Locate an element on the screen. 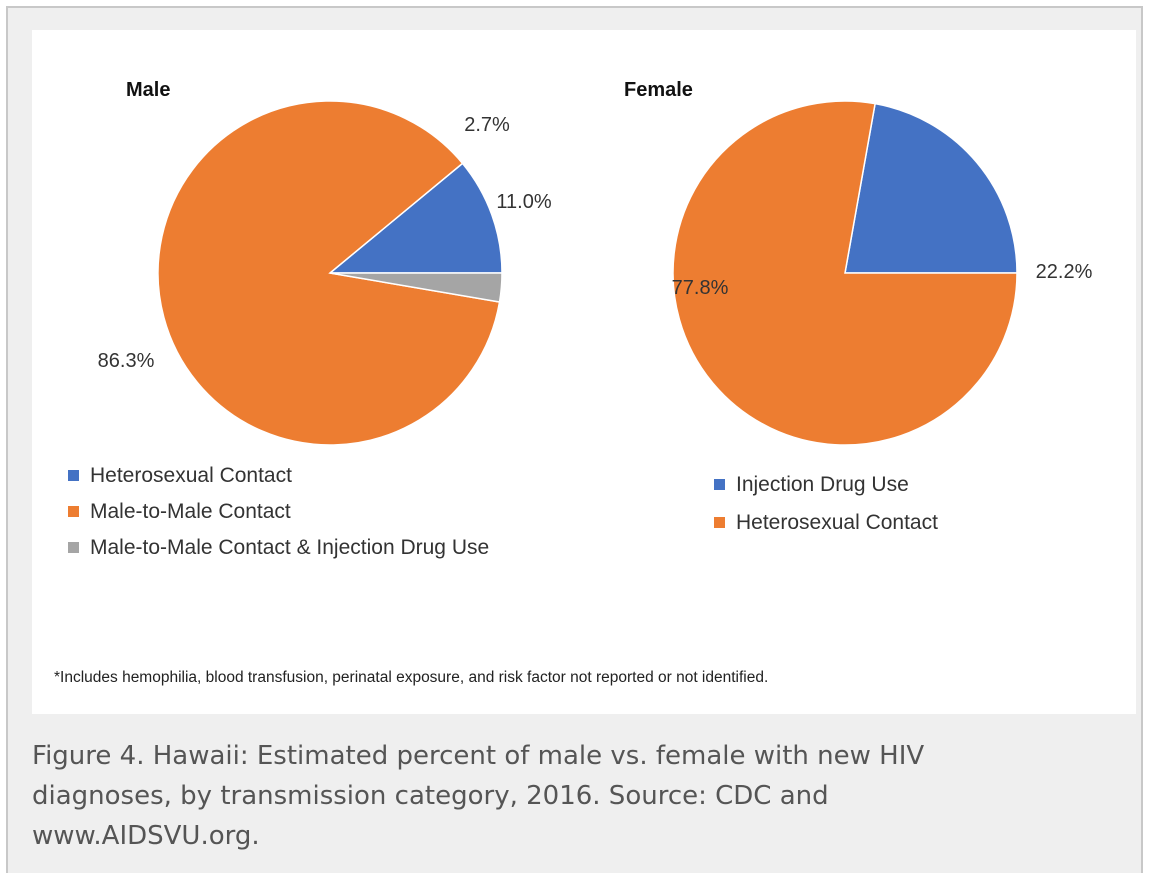 The width and height of the screenshot is (1151, 873). male-data-label-male-to-male-contact: 86.3% is located at coordinates (126, 361).